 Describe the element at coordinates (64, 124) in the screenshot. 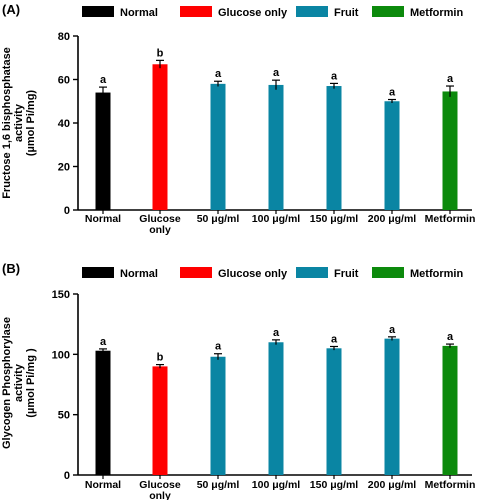

I see `y-tick-label: 40` at that location.